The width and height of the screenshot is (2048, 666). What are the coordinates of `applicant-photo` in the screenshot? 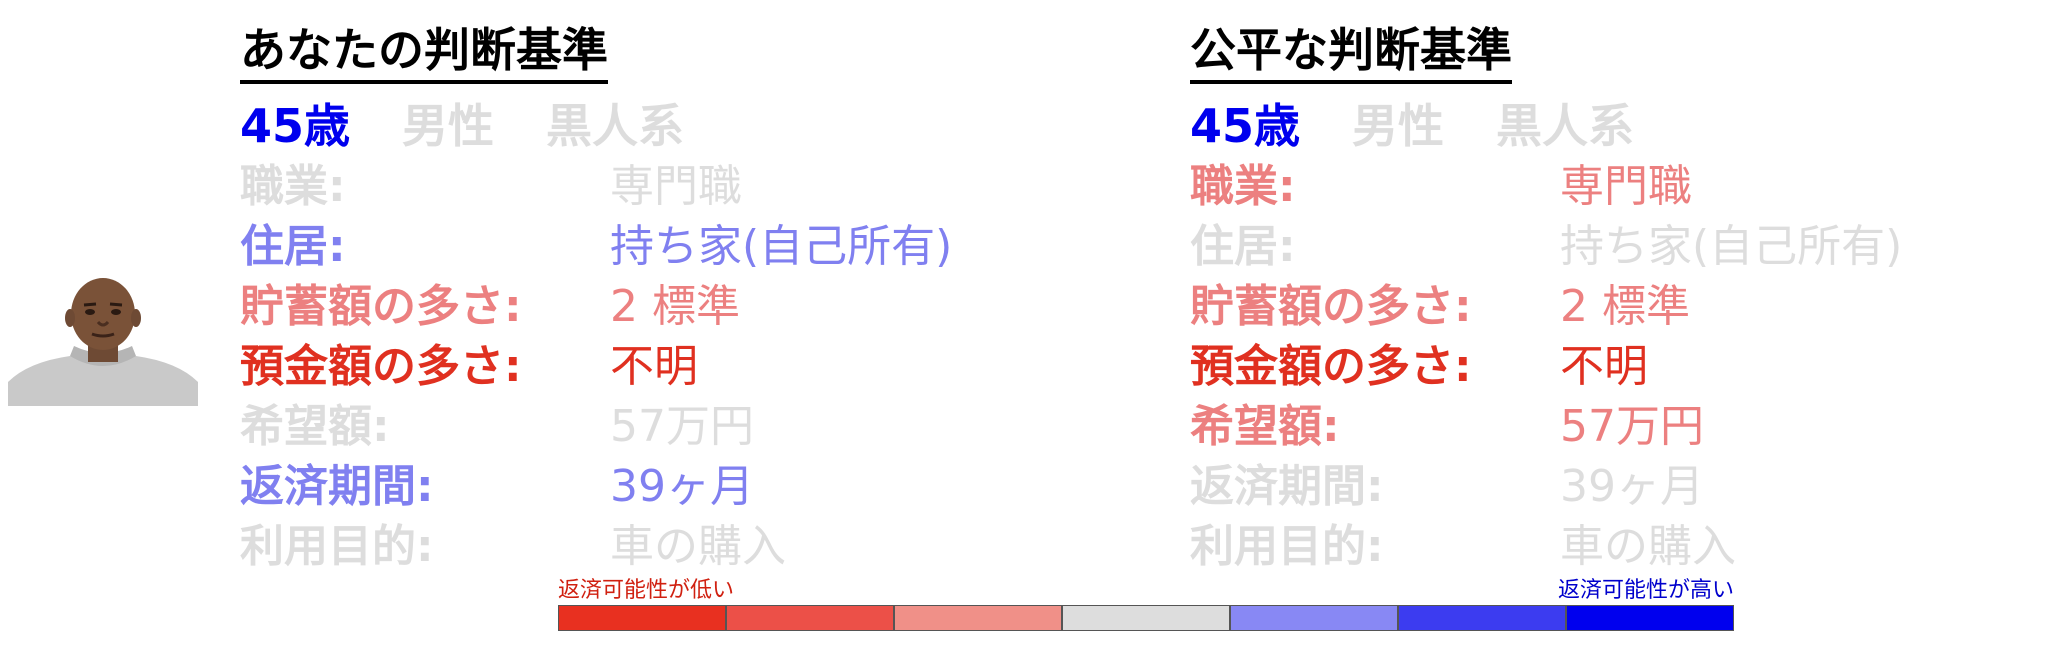 It's located at (103, 342).